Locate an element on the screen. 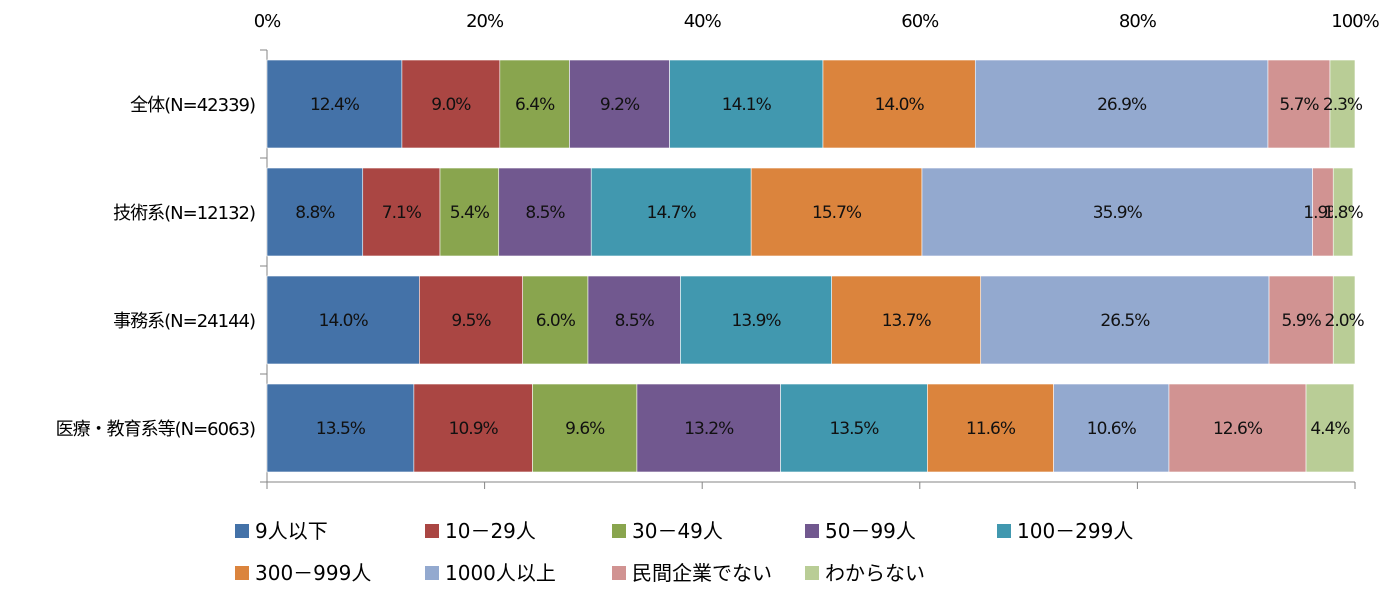 The height and width of the screenshot is (600, 1394). data-label: 2.0% is located at coordinates (1345, 321).